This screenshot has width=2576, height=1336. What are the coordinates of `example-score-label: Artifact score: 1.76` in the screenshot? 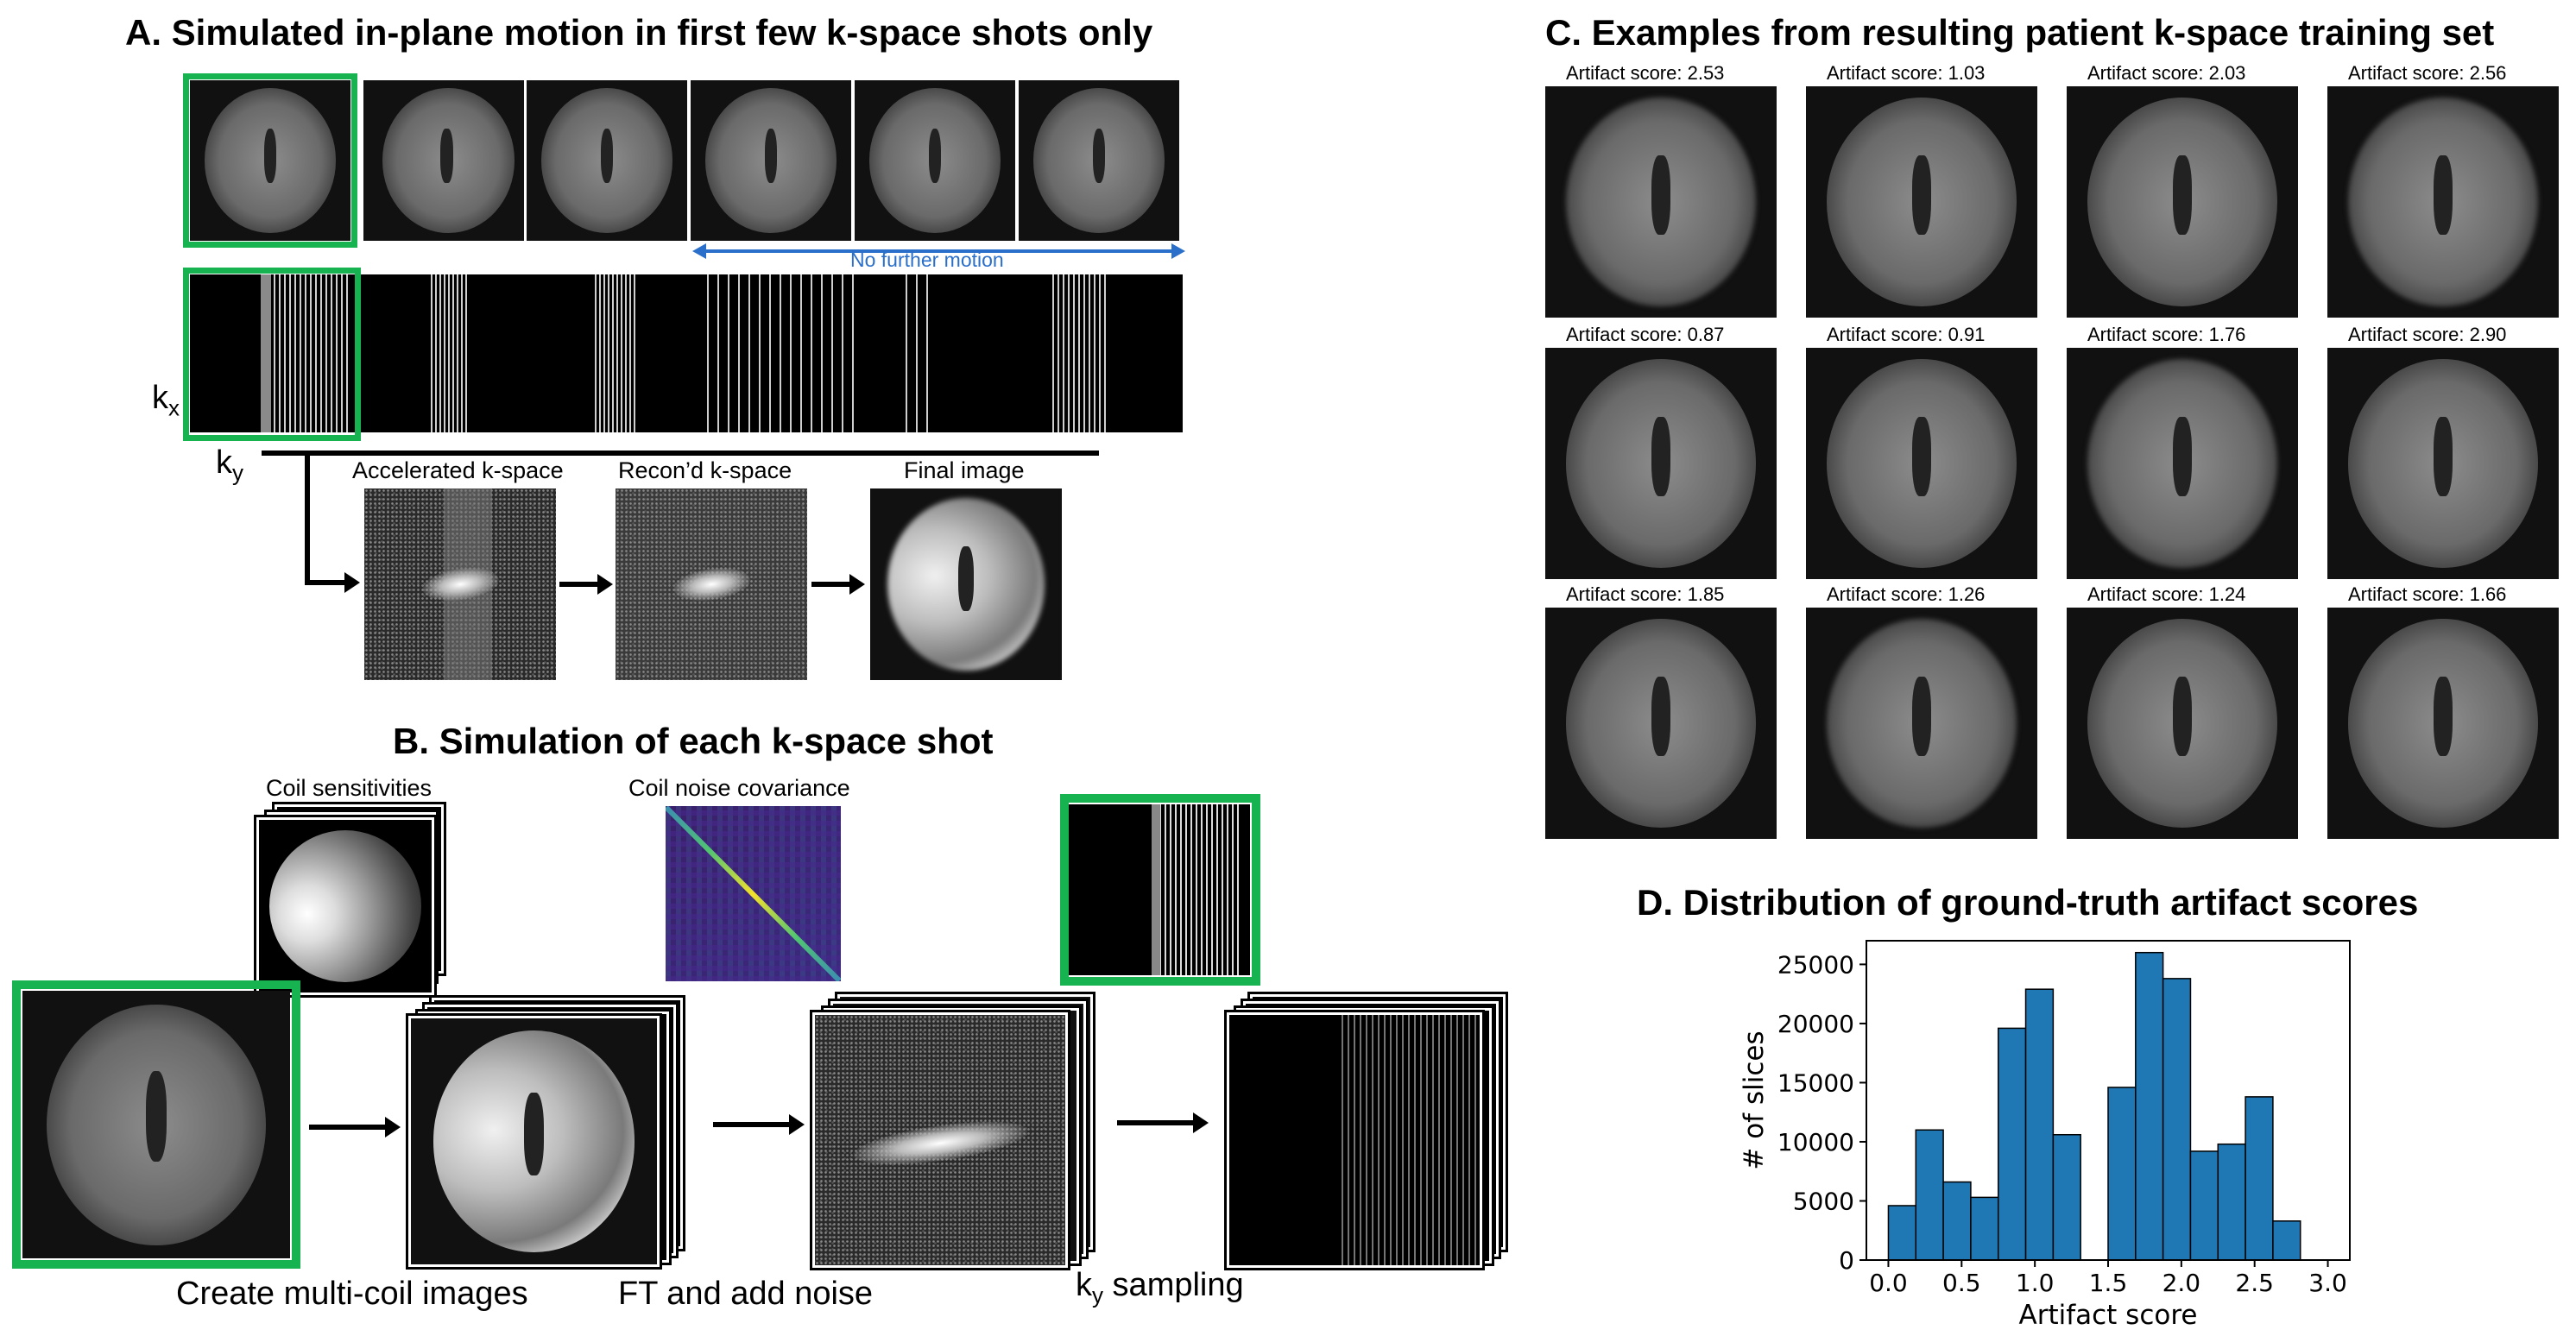 It's located at (2166, 334).